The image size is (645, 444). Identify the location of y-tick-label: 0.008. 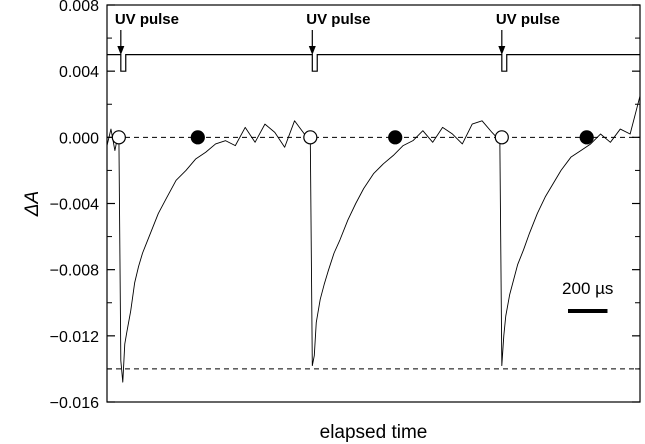
(79, 7).